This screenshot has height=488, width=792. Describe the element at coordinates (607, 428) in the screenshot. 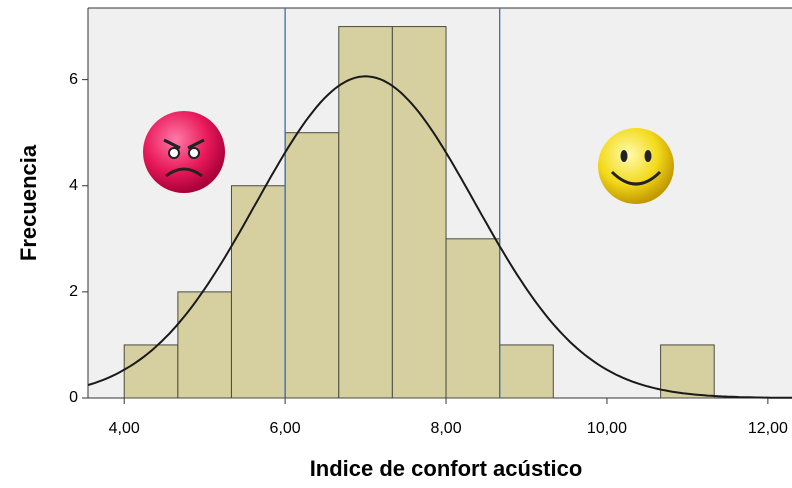

I see `x-tick-label: 10,00` at that location.